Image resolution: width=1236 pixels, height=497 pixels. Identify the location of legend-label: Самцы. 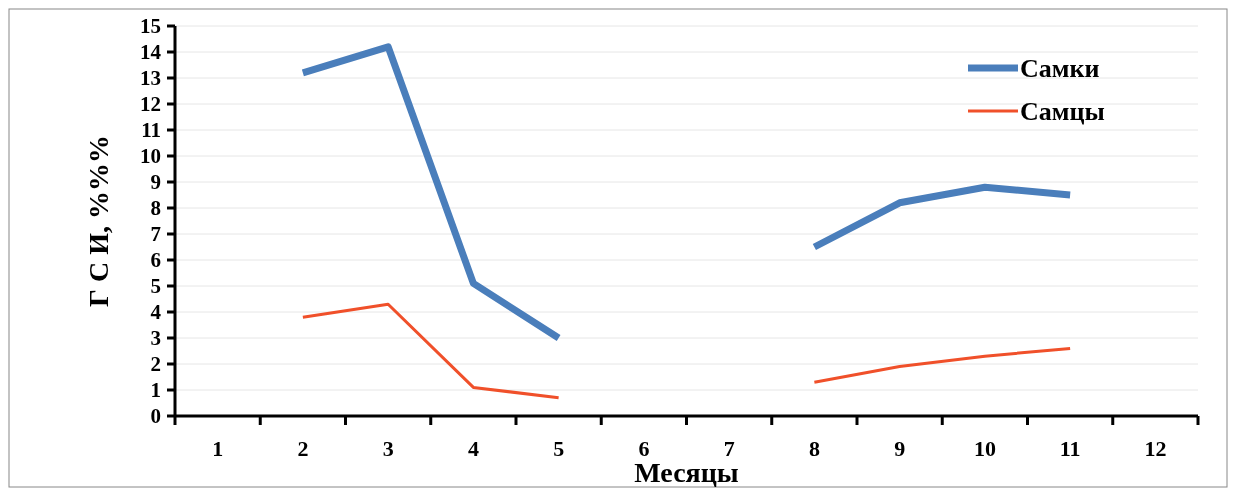
(1062, 112).